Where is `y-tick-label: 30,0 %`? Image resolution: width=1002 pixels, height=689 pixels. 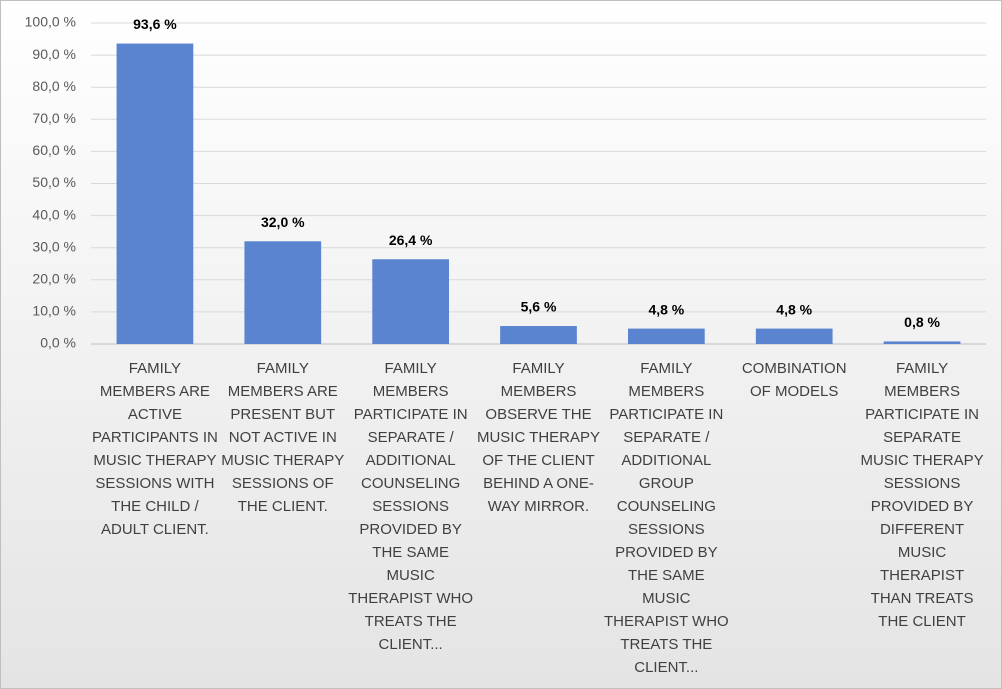 y-tick-label: 30,0 % is located at coordinates (54, 246).